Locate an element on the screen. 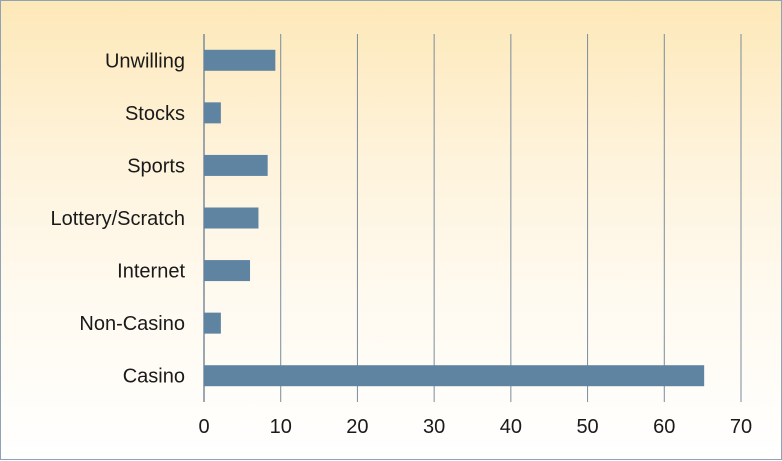 Image resolution: width=782 pixels, height=461 pixels. x-tick-label: 50 is located at coordinates (587, 427).